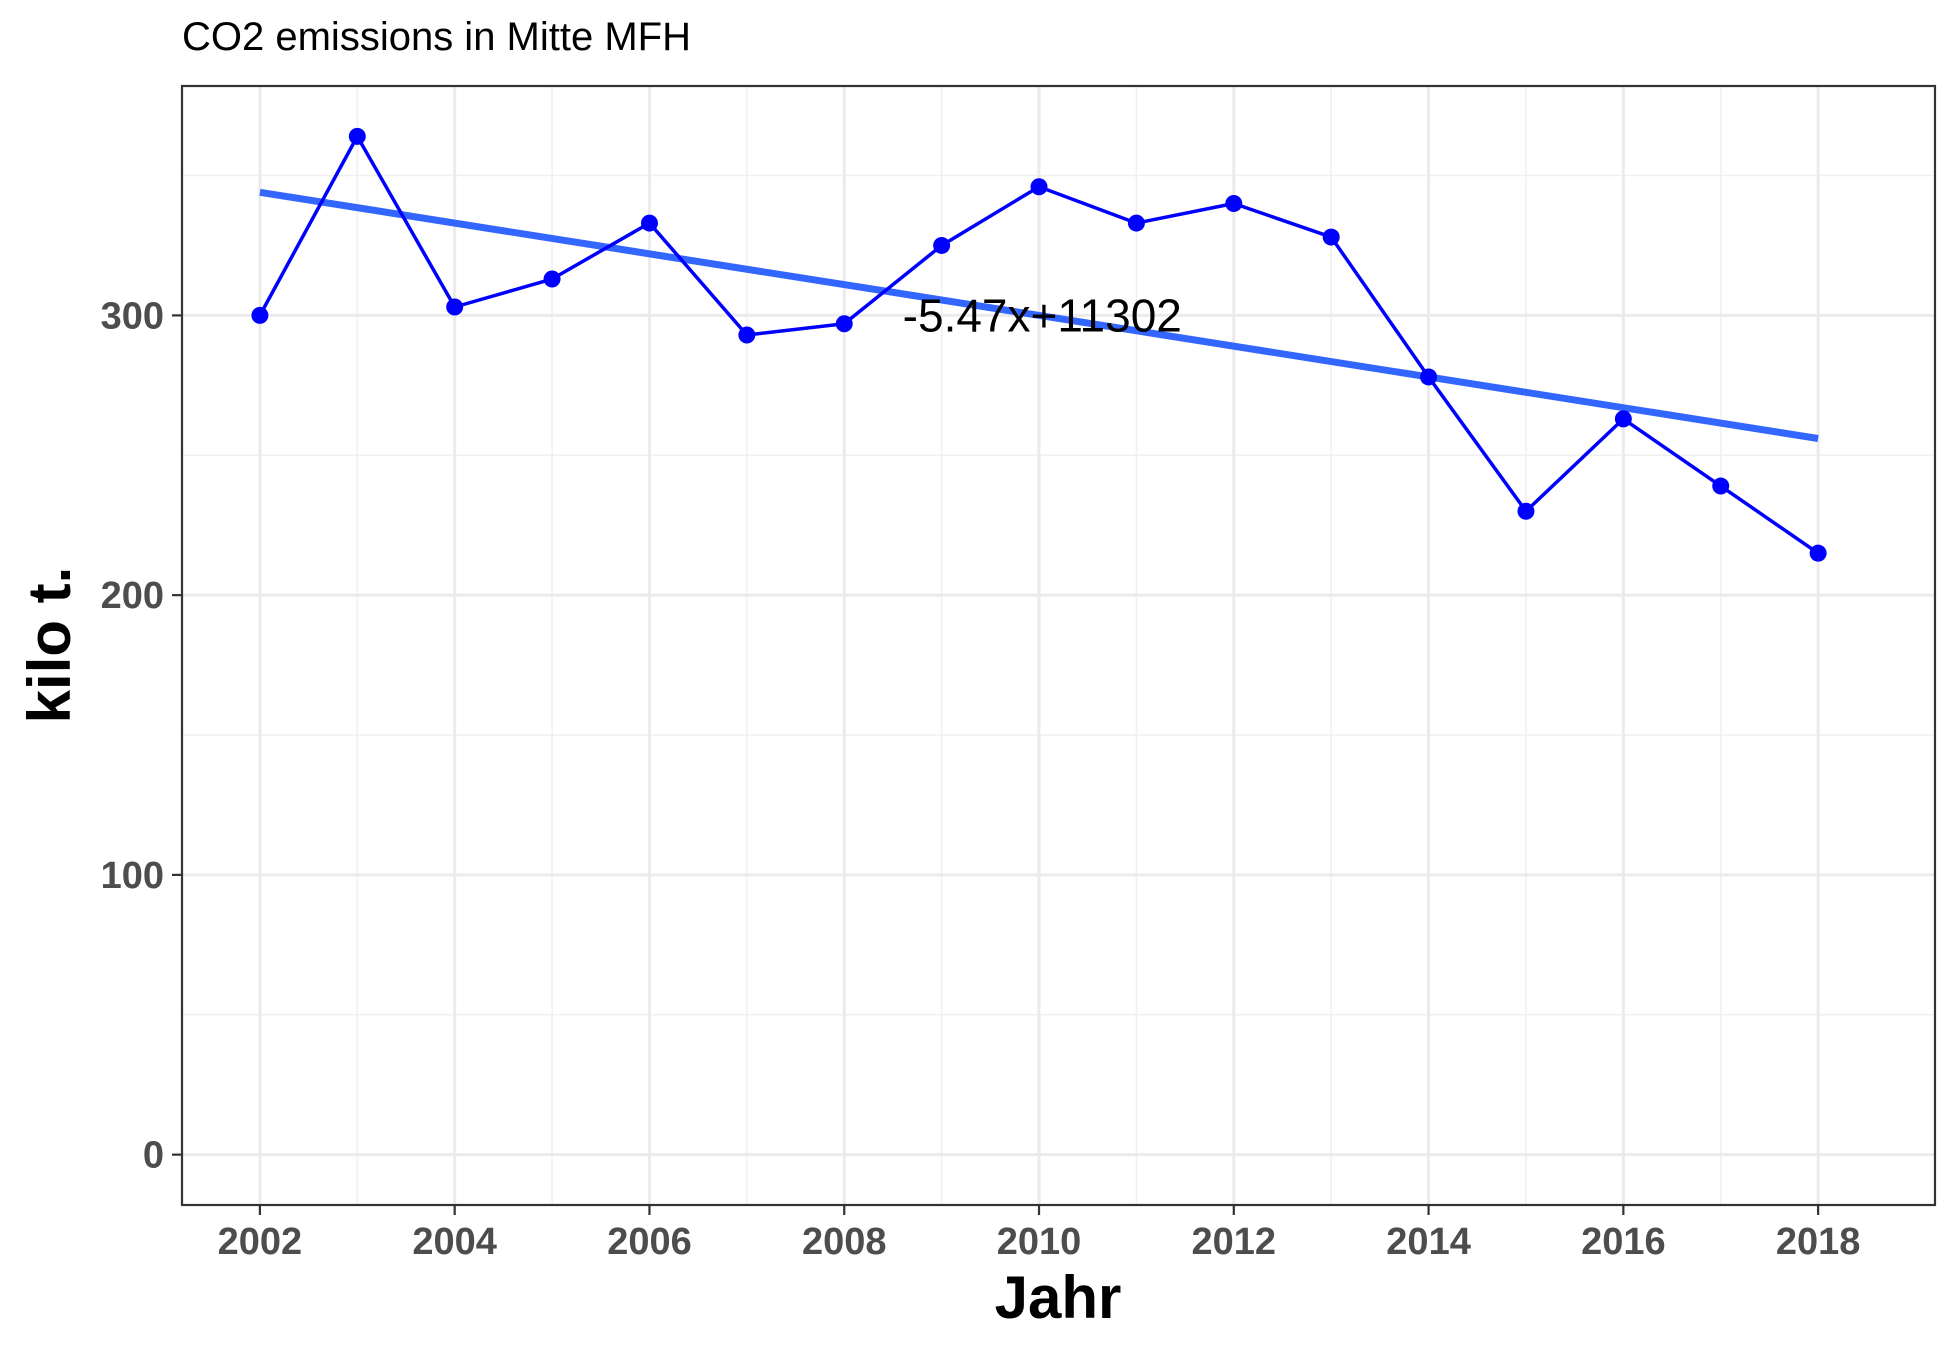  I want to click on x-axis: 2002 2004 2006 2008 2010 2012 2014 2016 2018, so click(1039, 1234).